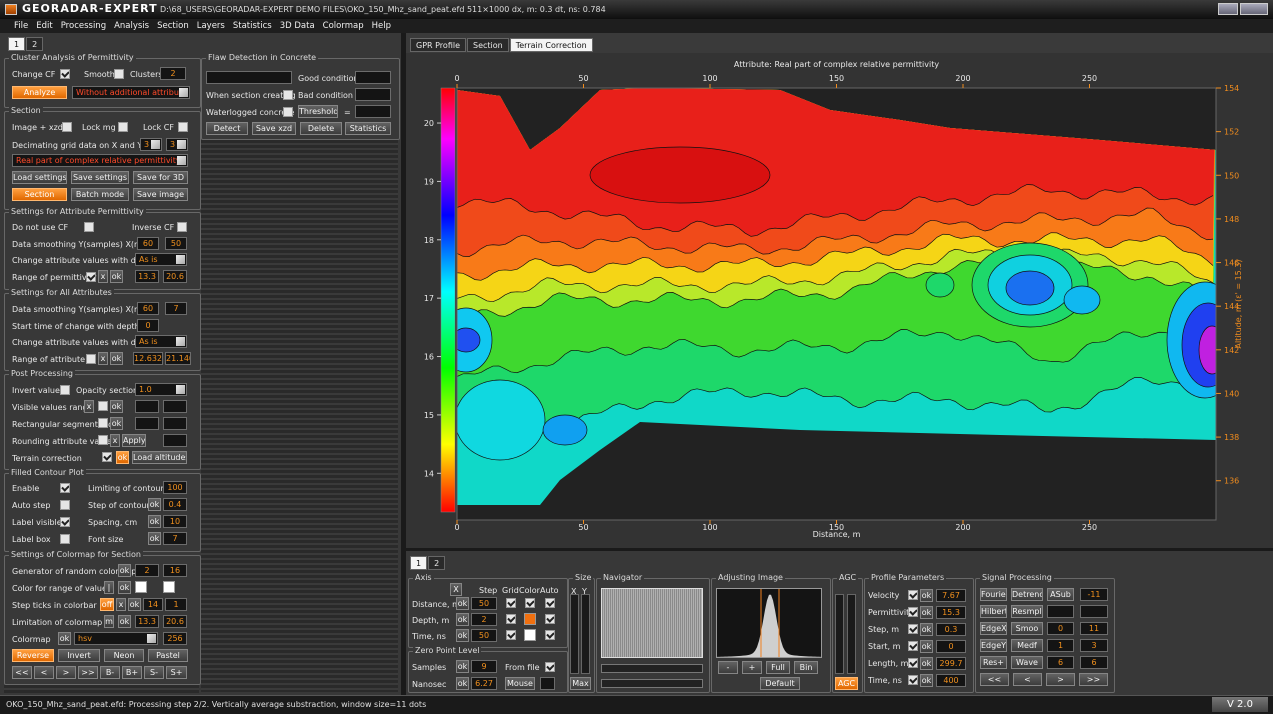  What do you see at coordinates (109, 621) in the screenshot?
I see `small-button: m` at bounding box center [109, 621].